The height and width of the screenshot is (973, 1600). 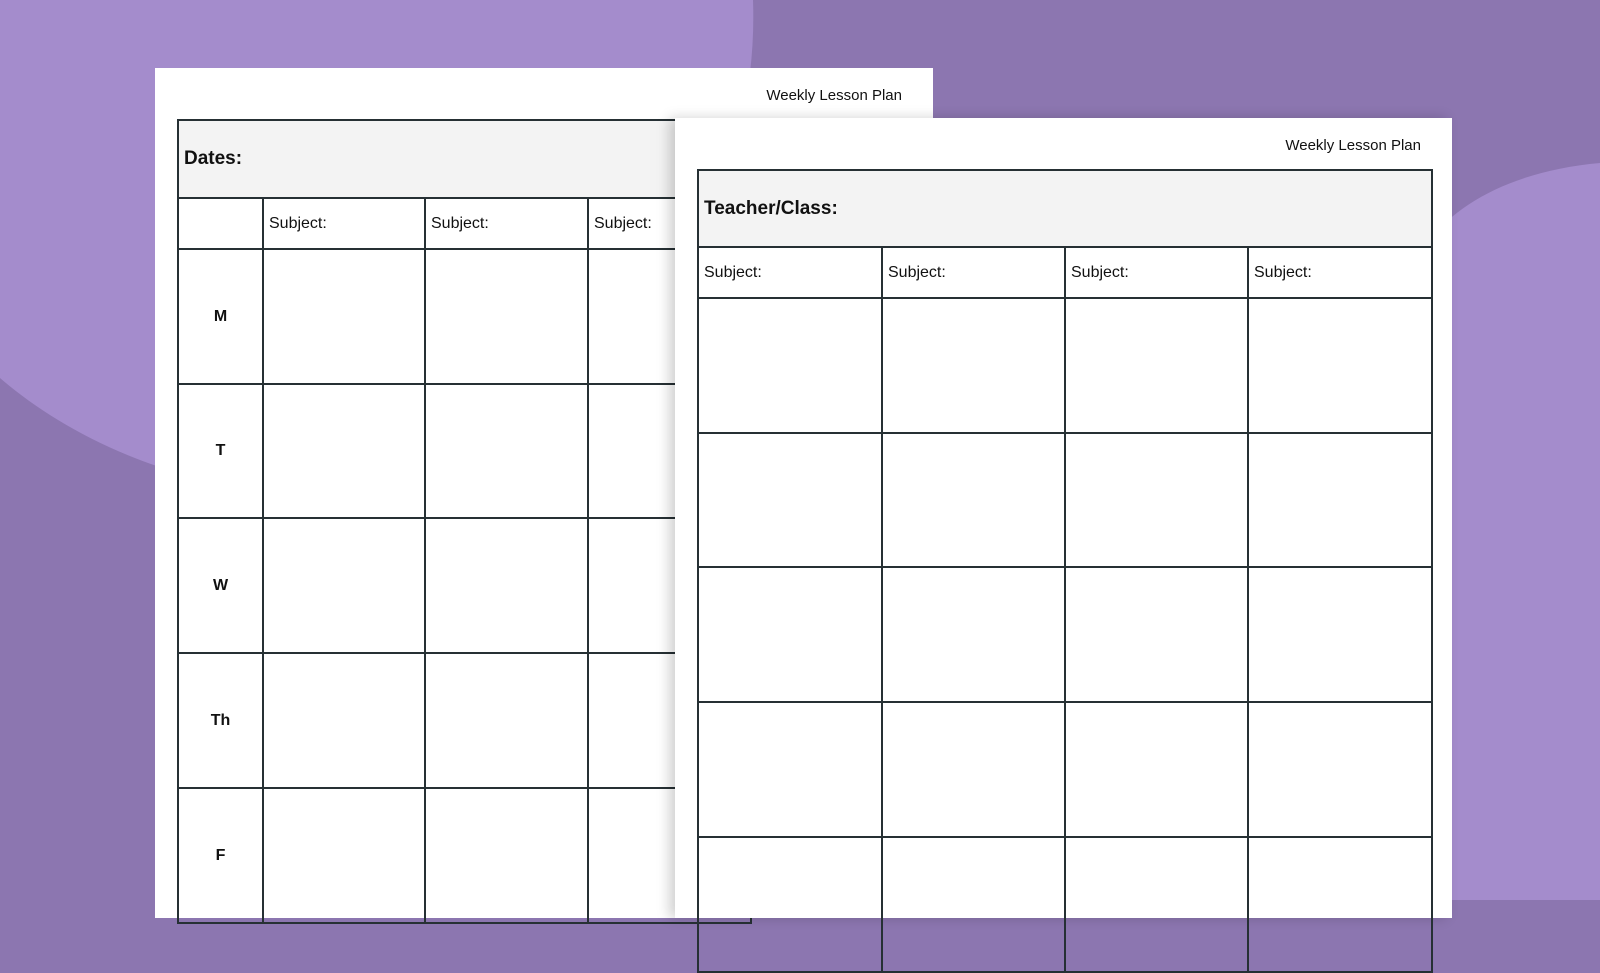 What do you see at coordinates (220, 585) in the screenshot?
I see `day-label: W` at bounding box center [220, 585].